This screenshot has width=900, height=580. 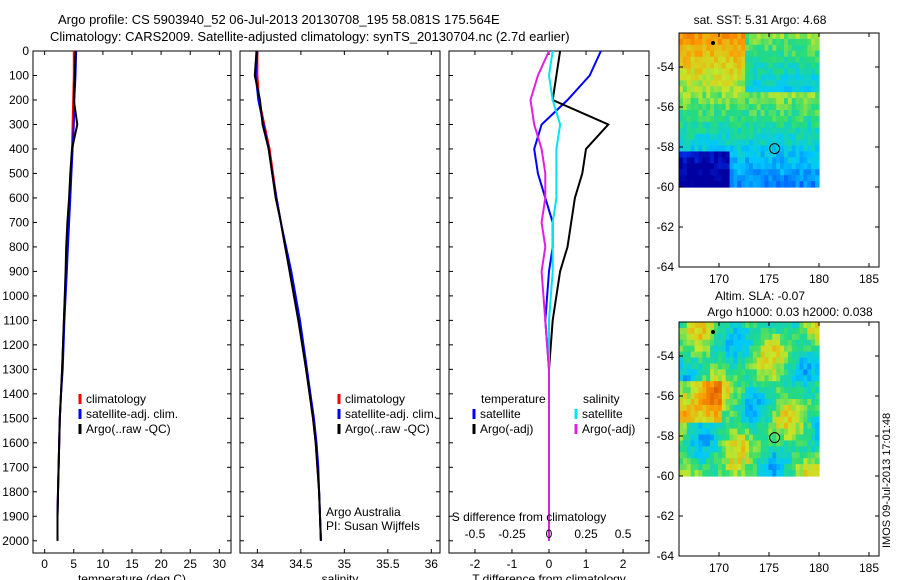 What do you see at coordinates (345, 564) in the screenshot?
I see `x-tick-label: 35` at bounding box center [345, 564].